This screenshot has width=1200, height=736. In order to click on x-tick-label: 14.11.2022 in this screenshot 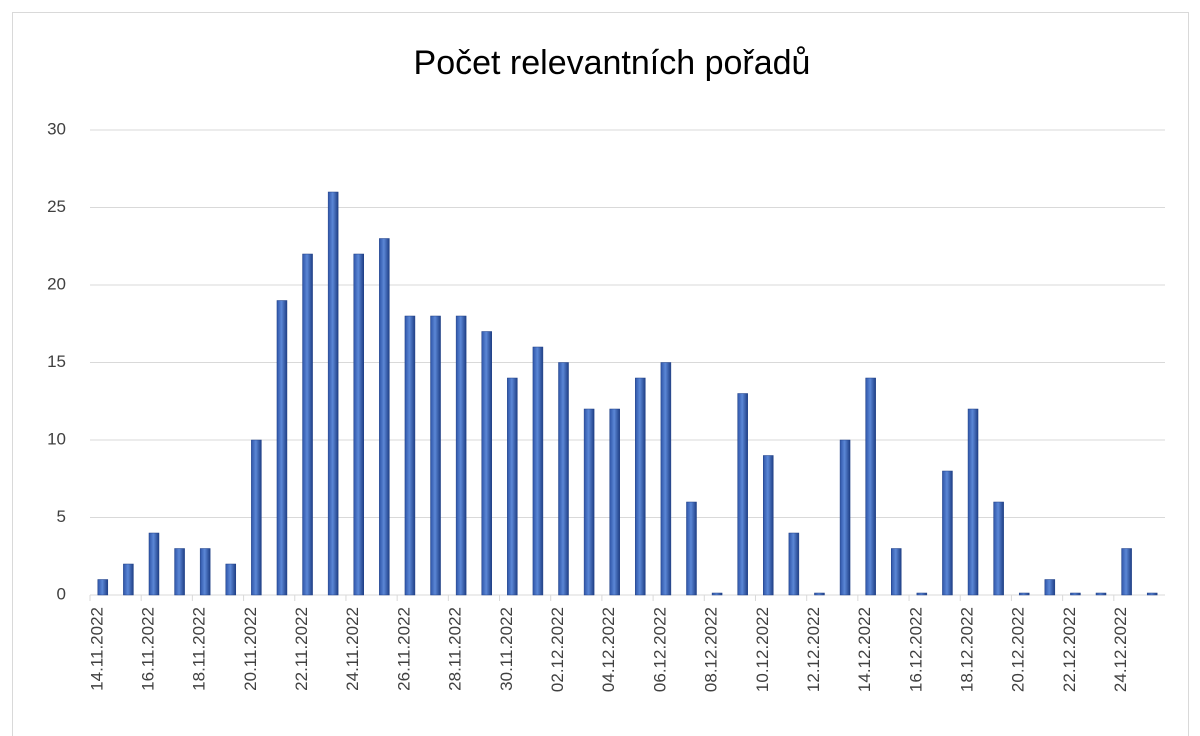, I will do `click(96, 649)`.